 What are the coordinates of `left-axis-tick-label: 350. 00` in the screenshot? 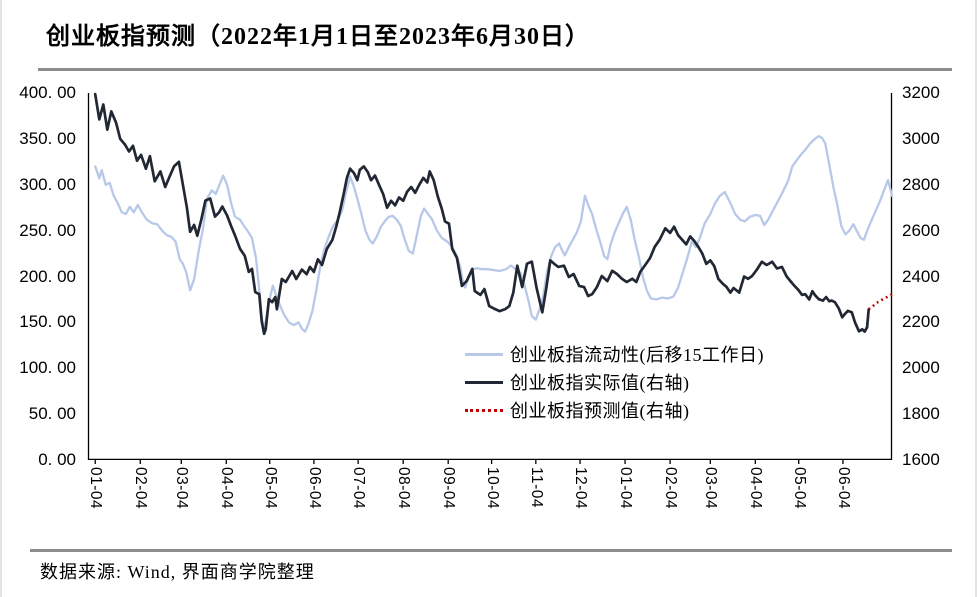 It's located at (47, 138).